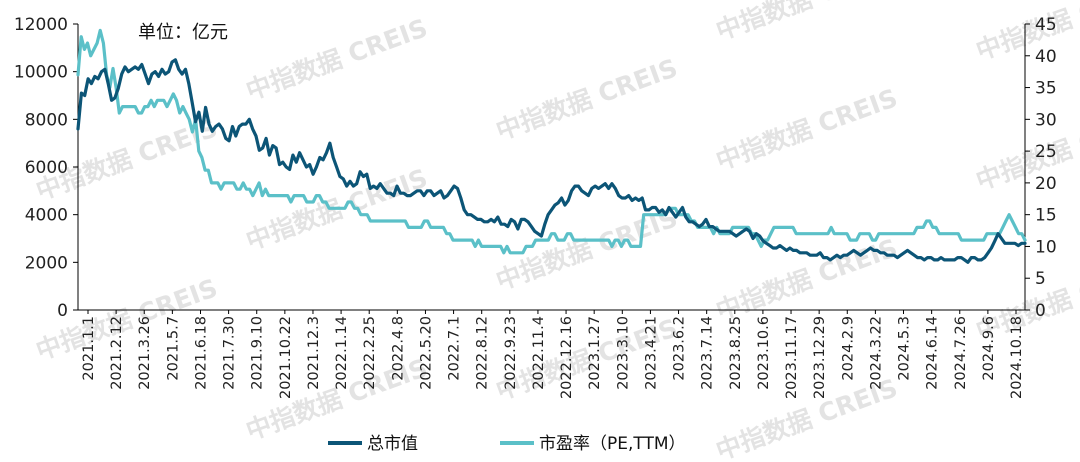  What do you see at coordinates (989, 348) in the screenshot?
I see `x-tick-label: 2024.9.6` at bounding box center [989, 348].